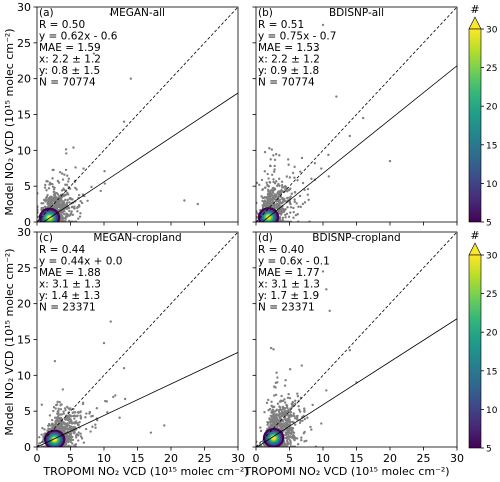 The width and height of the screenshot is (500, 482). What do you see at coordinates (24, 232) in the screenshot?
I see `y-tick-label: 30` at bounding box center [24, 232].